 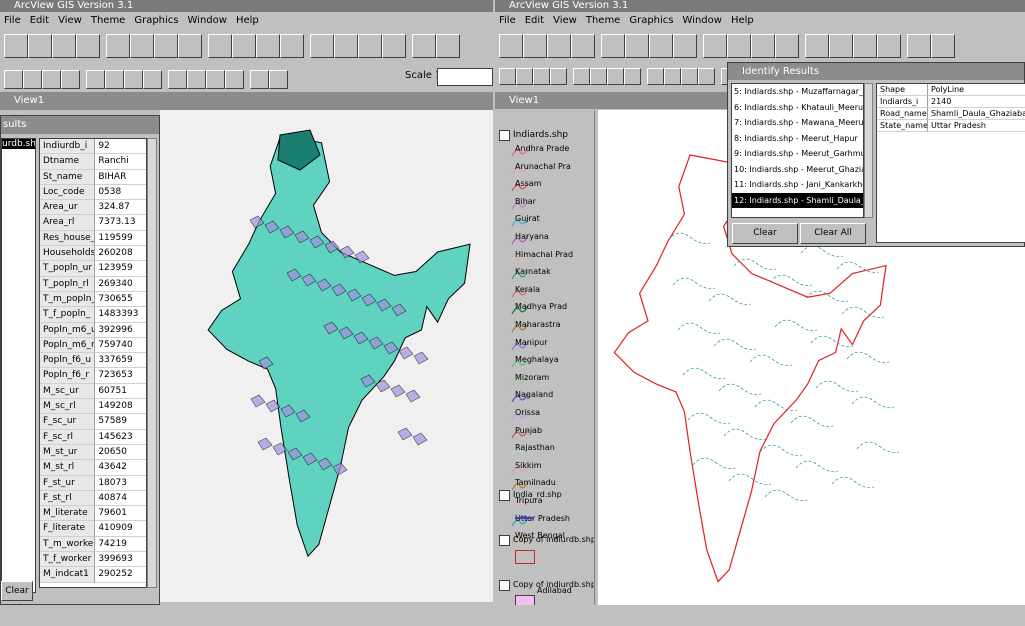 What do you see at coordinates (799, 91) in the screenshot?
I see `identify-item: 5: Indiards.shp - Muzaffarnagar_Khat` at bounding box center [799, 91].